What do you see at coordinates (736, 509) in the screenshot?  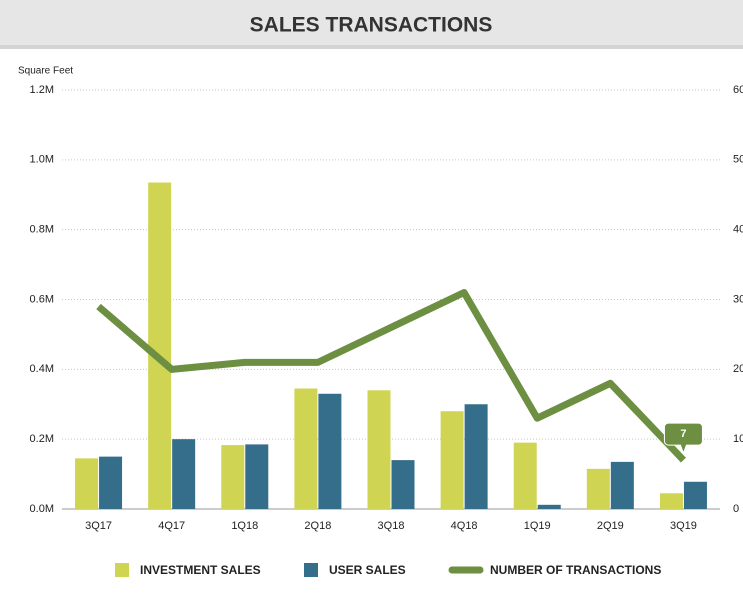 I see `y2-tick-label: 0` at bounding box center [736, 509].